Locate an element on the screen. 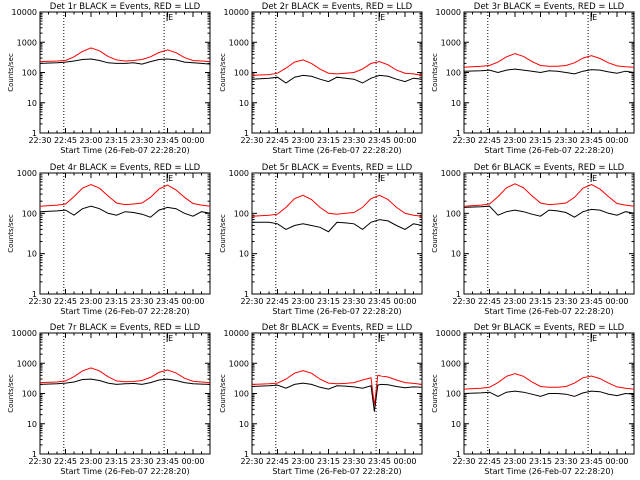  chart-title: Det 5r BLACK = Events, RED = LLD is located at coordinates (337, 168).